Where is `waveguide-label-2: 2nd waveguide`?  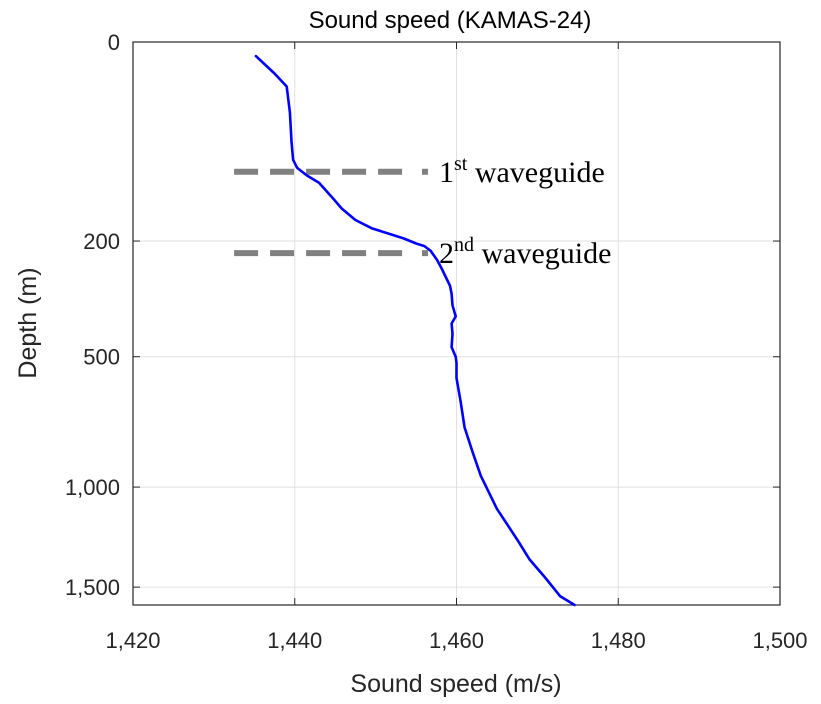 waveguide-label-2: 2nd waveguide is located at coordinates (525, 252).